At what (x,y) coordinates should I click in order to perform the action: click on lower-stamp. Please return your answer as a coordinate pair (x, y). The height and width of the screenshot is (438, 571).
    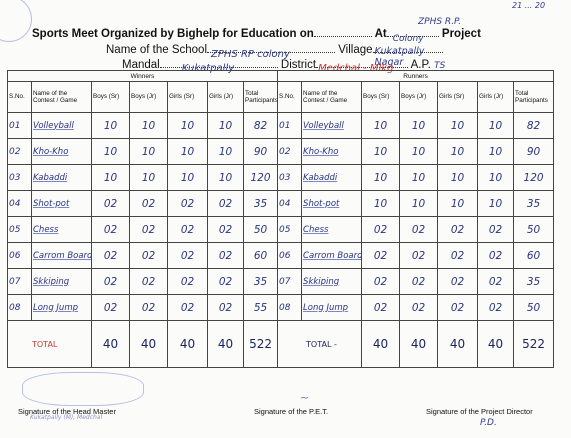
    Looking at the image, I should click on (83, 389).